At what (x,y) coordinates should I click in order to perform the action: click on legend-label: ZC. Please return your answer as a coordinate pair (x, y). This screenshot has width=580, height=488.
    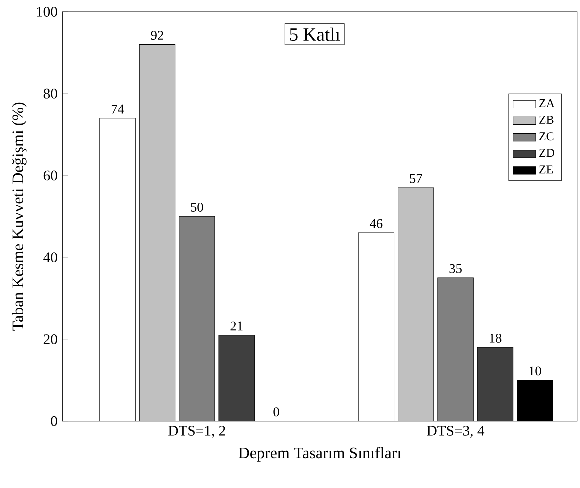
    Looking at the image, I should click on (547, 136).